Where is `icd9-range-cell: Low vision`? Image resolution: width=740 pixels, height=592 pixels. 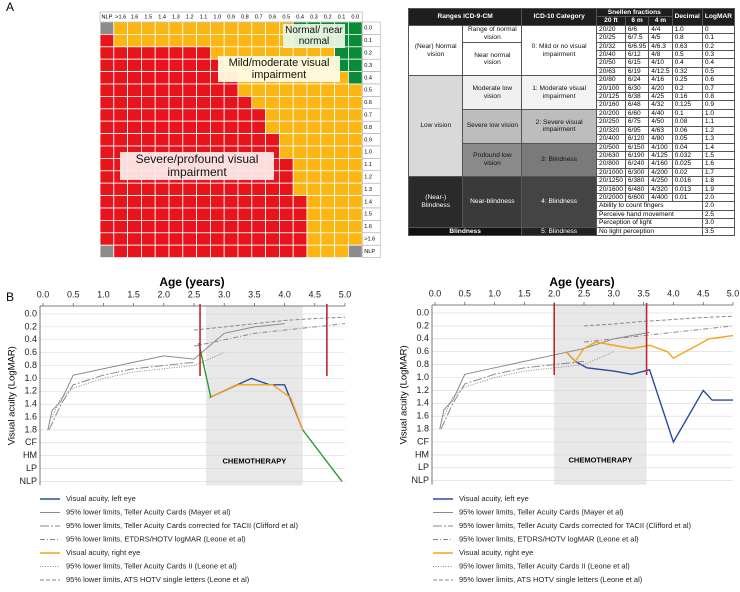 icd9-range-cell: Low vision is located at coordinates (435, 126).